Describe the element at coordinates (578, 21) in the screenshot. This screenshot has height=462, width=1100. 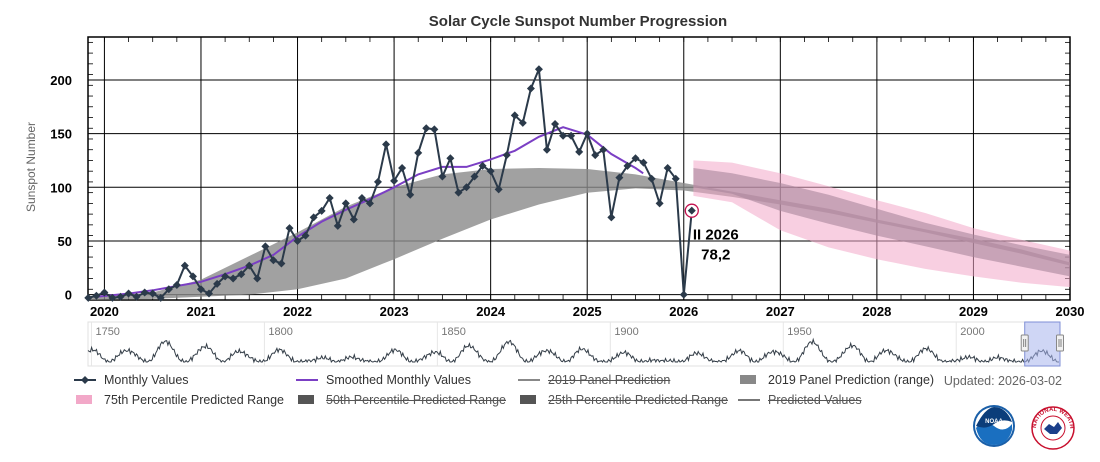
I see `chart-title: Solar Cycle Sunspot Number Progression` at that location.